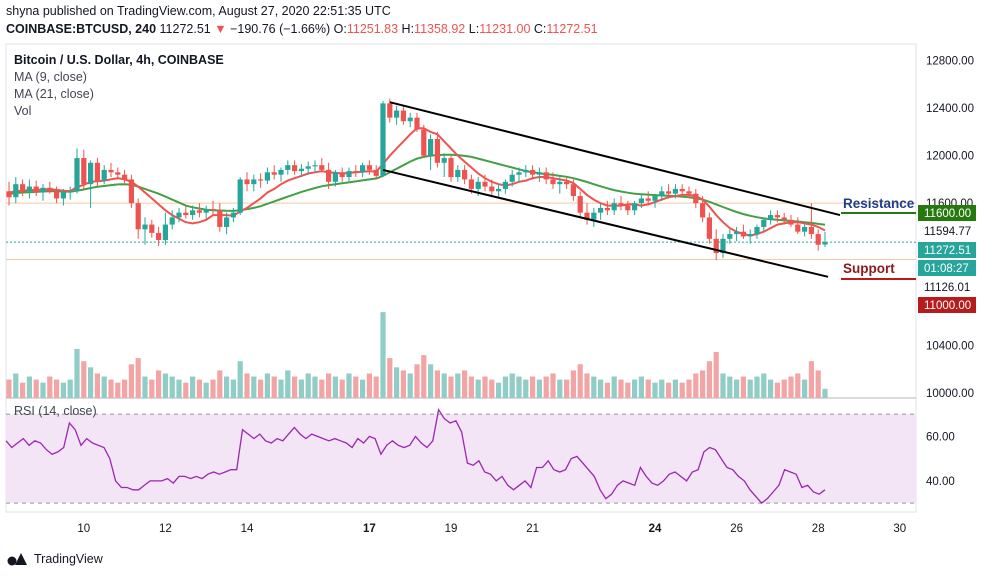  What do you see at coordinates (55, 411) in the screenshot?
I see `rsi-legend: RSI (14, close)` at bounding box center [55, 411].